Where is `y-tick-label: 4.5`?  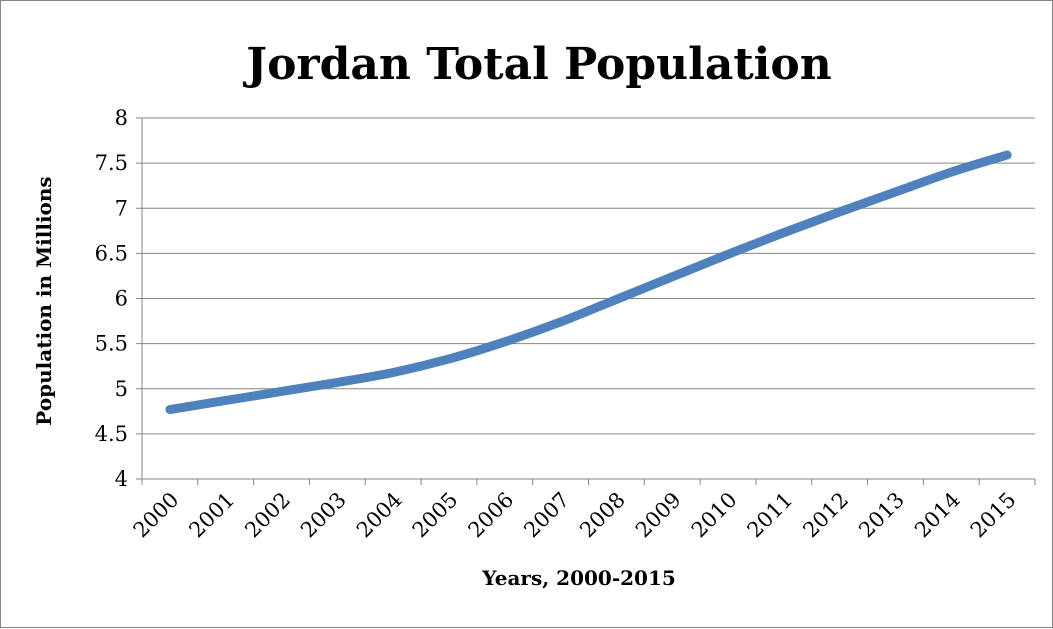 y-tick-label: 4.5 is located at coordinates (111, 434).